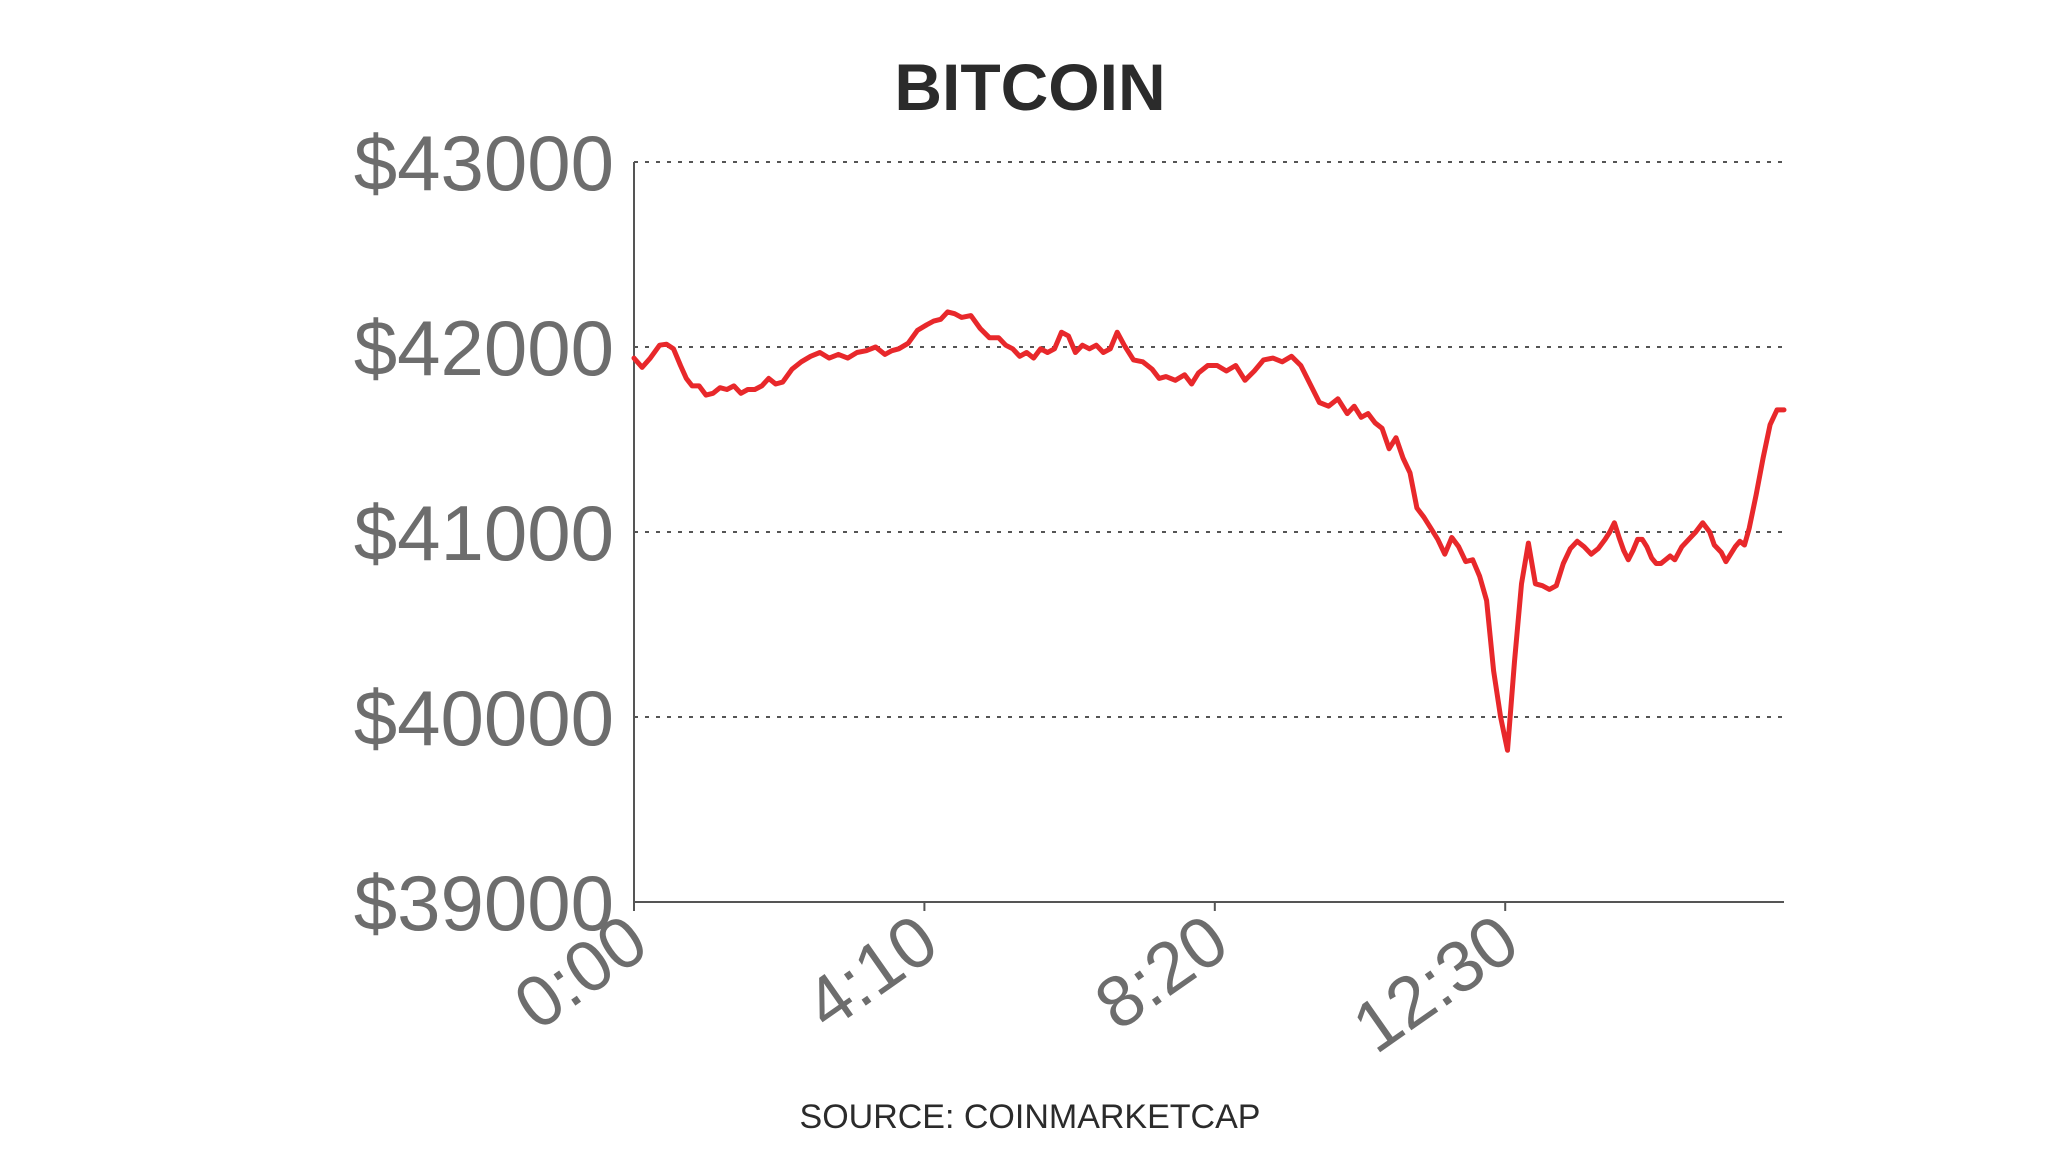 The height and width of the screenshot is (1152, 2048). Describe the element at coordinates (1030, 1117) in the screenshot. I see `source-note: SOURCE: COINMARKETCAP` at that location.